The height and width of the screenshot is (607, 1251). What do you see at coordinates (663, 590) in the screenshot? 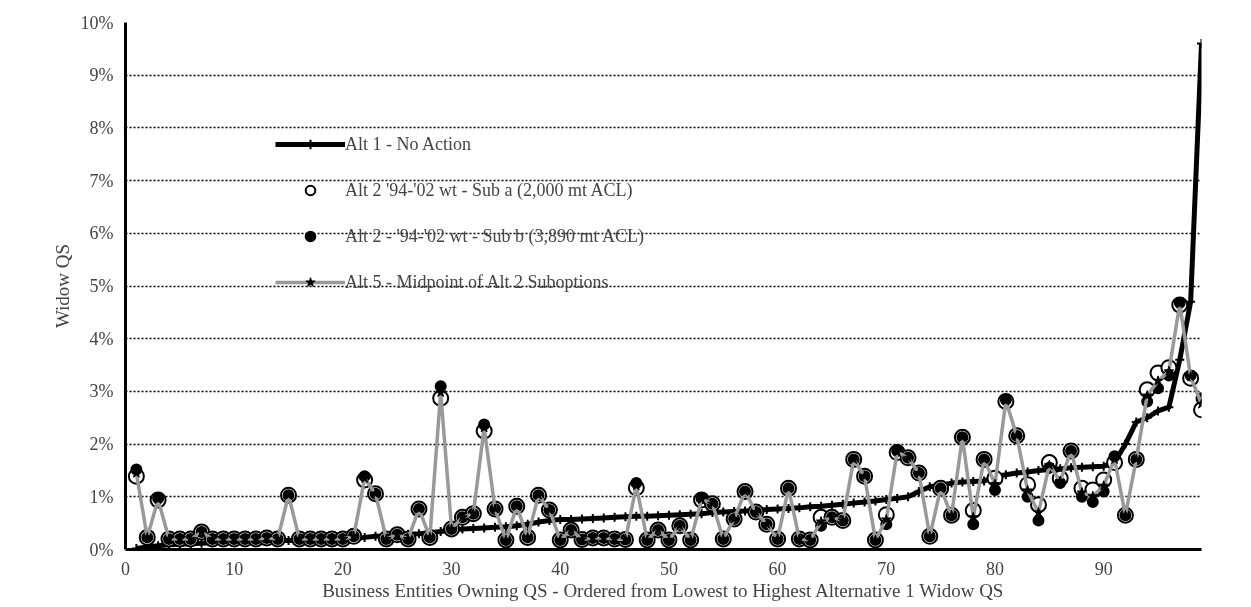
I see `x-axis-title: Business Entities Owning QS - Ordered from Lowest to Highest Alternative 1 Widow QS` at bounding box center [663, 590].